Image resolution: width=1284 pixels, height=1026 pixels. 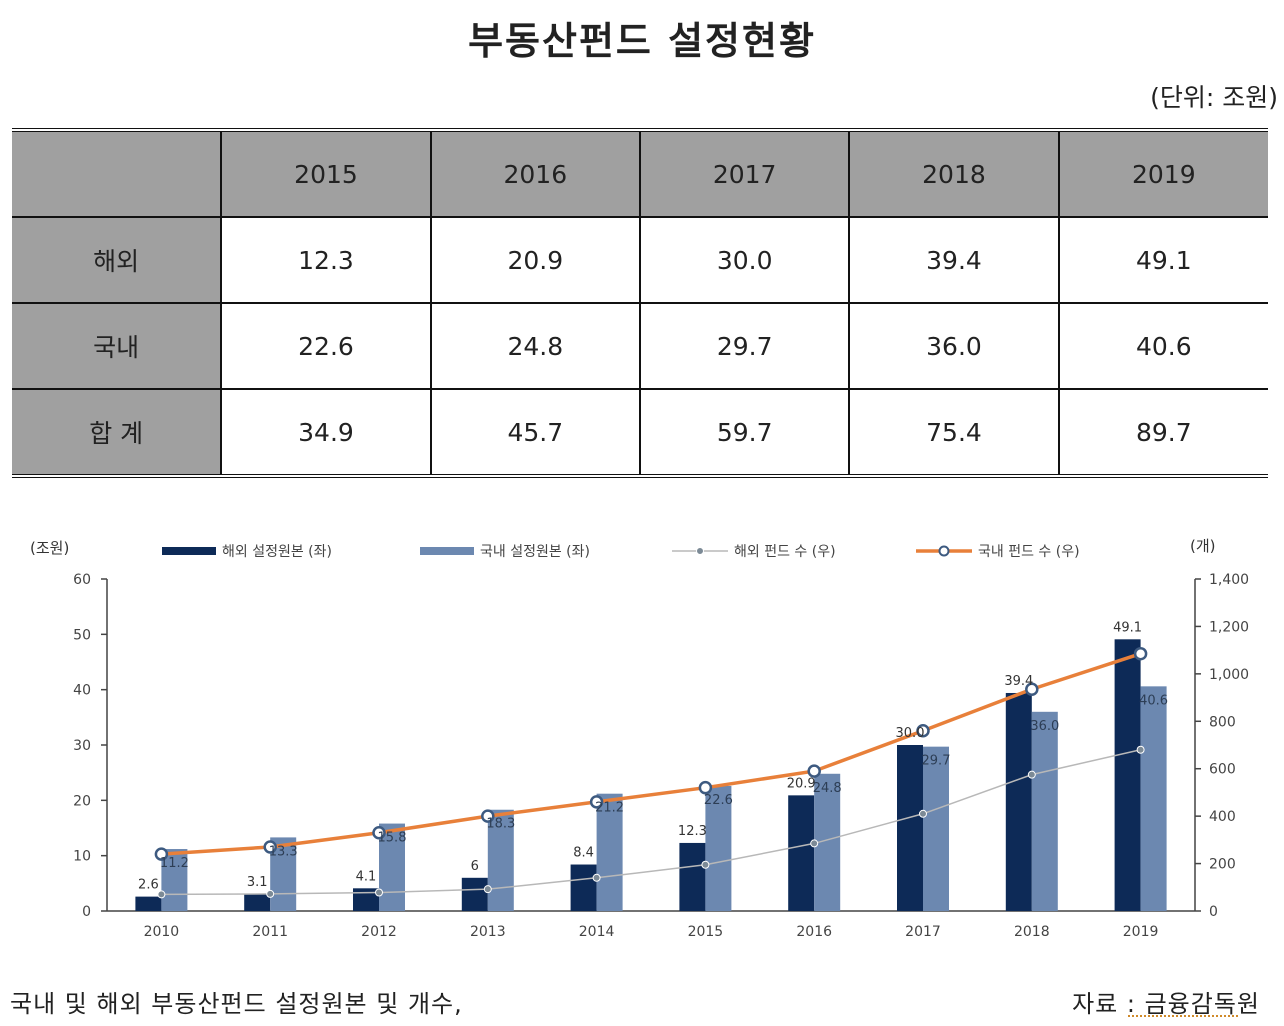 I want to click on data-label-domestic: 36.0, so click(x=1044, y=726).